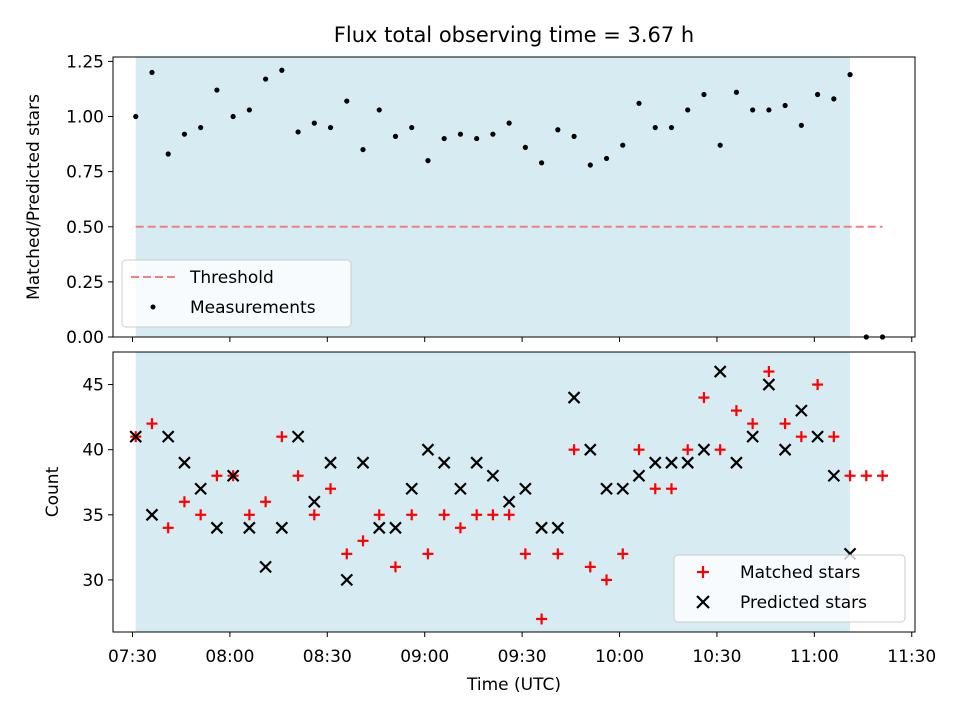 The width and height of the screenshot is (960, 720). I want to click on legend-matched-label: Matched stars, so click(800, 573).